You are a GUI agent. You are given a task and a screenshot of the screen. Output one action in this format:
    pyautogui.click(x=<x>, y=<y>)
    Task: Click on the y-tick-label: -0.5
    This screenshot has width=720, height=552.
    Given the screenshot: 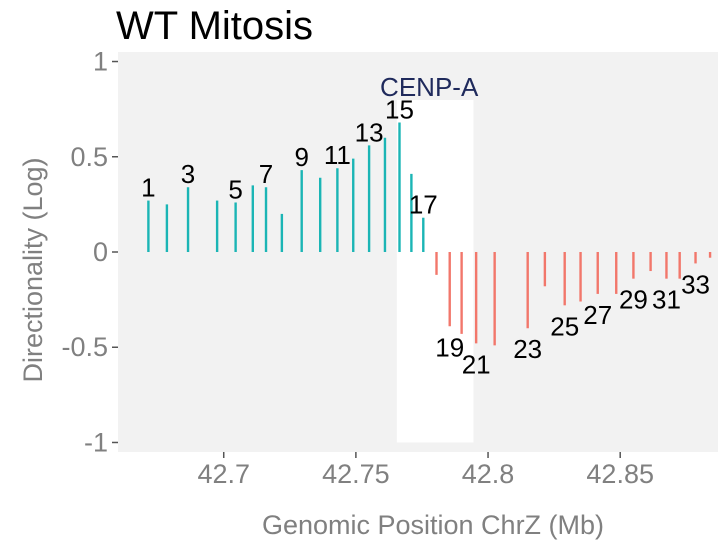 What is the action you would take?
    pyautogui.click(x=84, y=347)
    